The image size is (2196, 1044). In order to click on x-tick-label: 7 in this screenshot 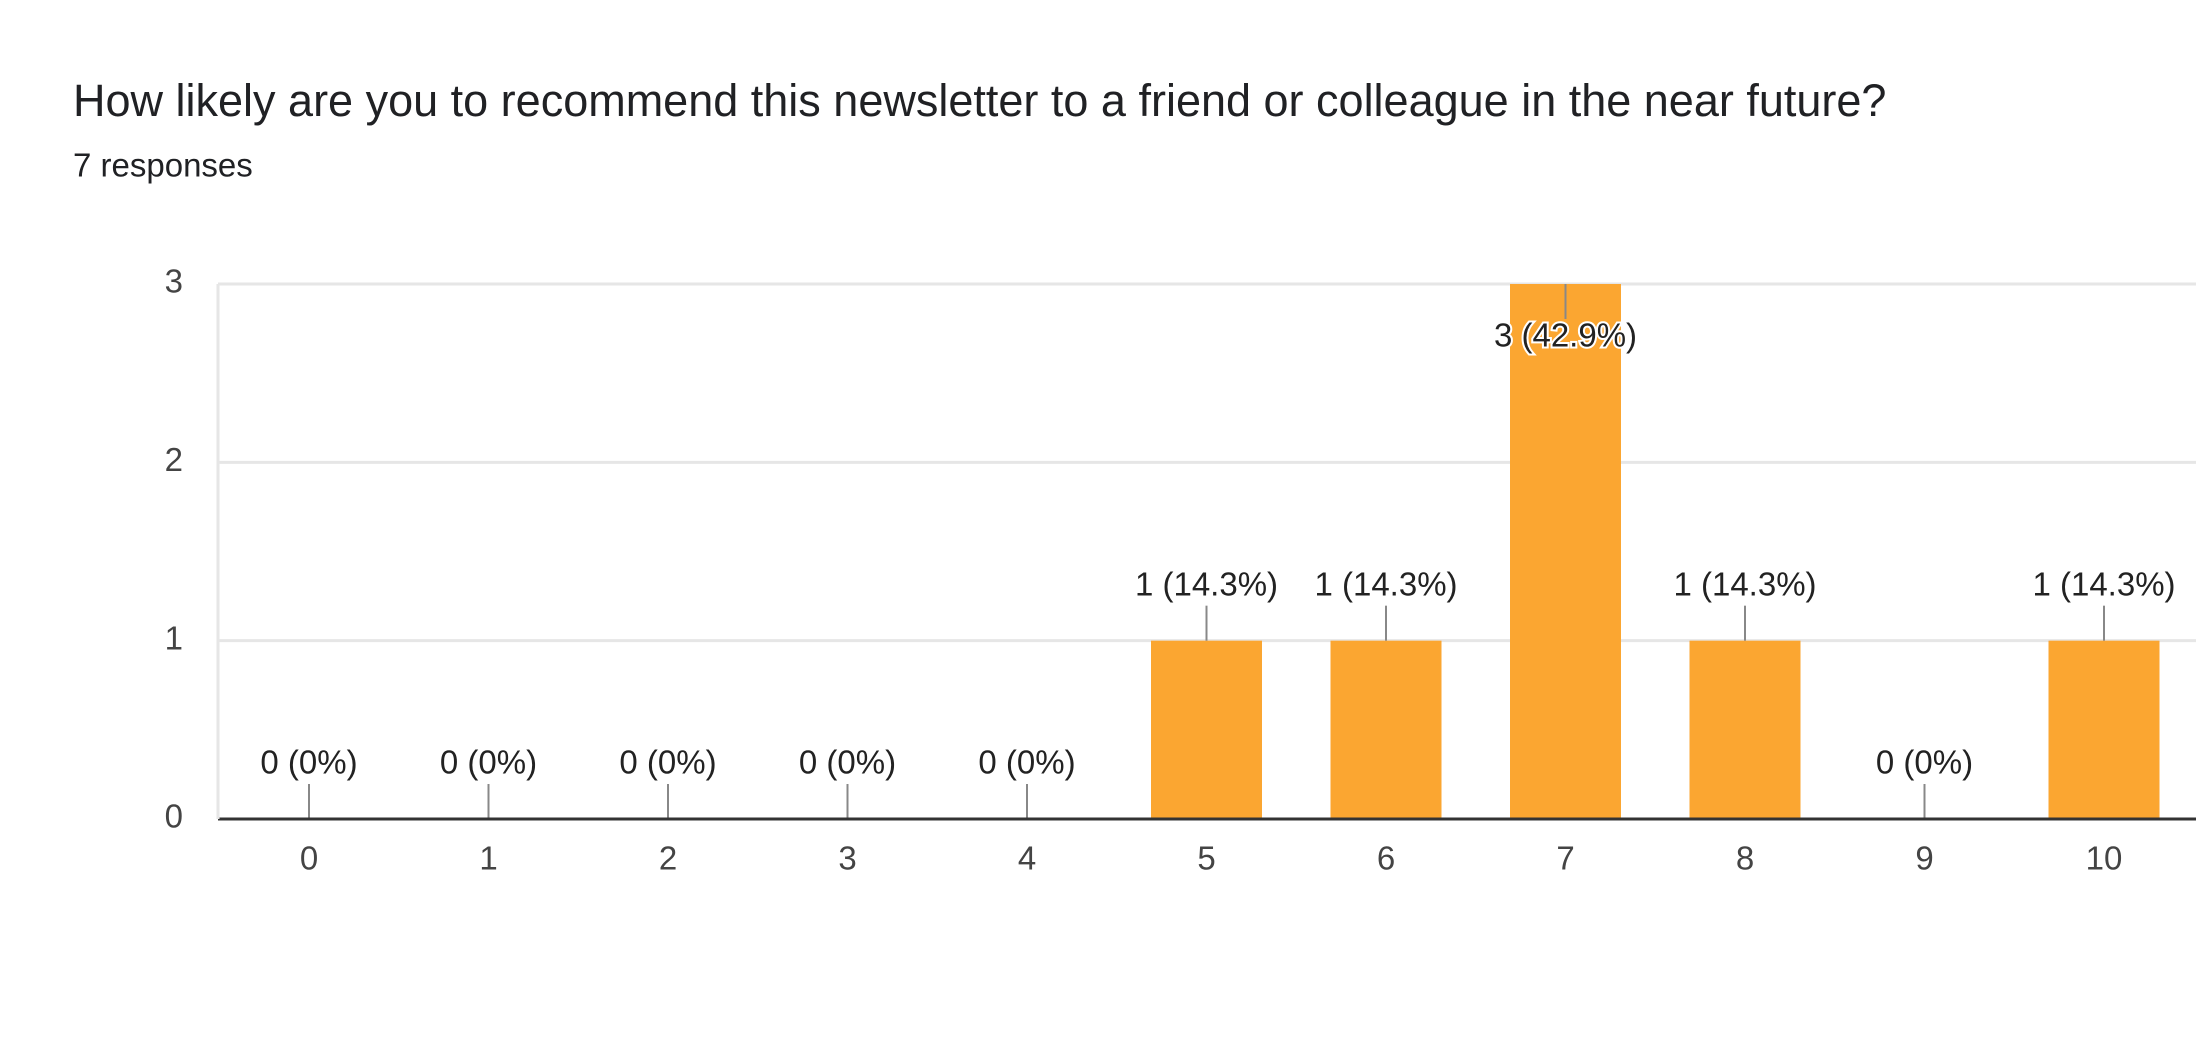, I will do `click(1565, 858)`.